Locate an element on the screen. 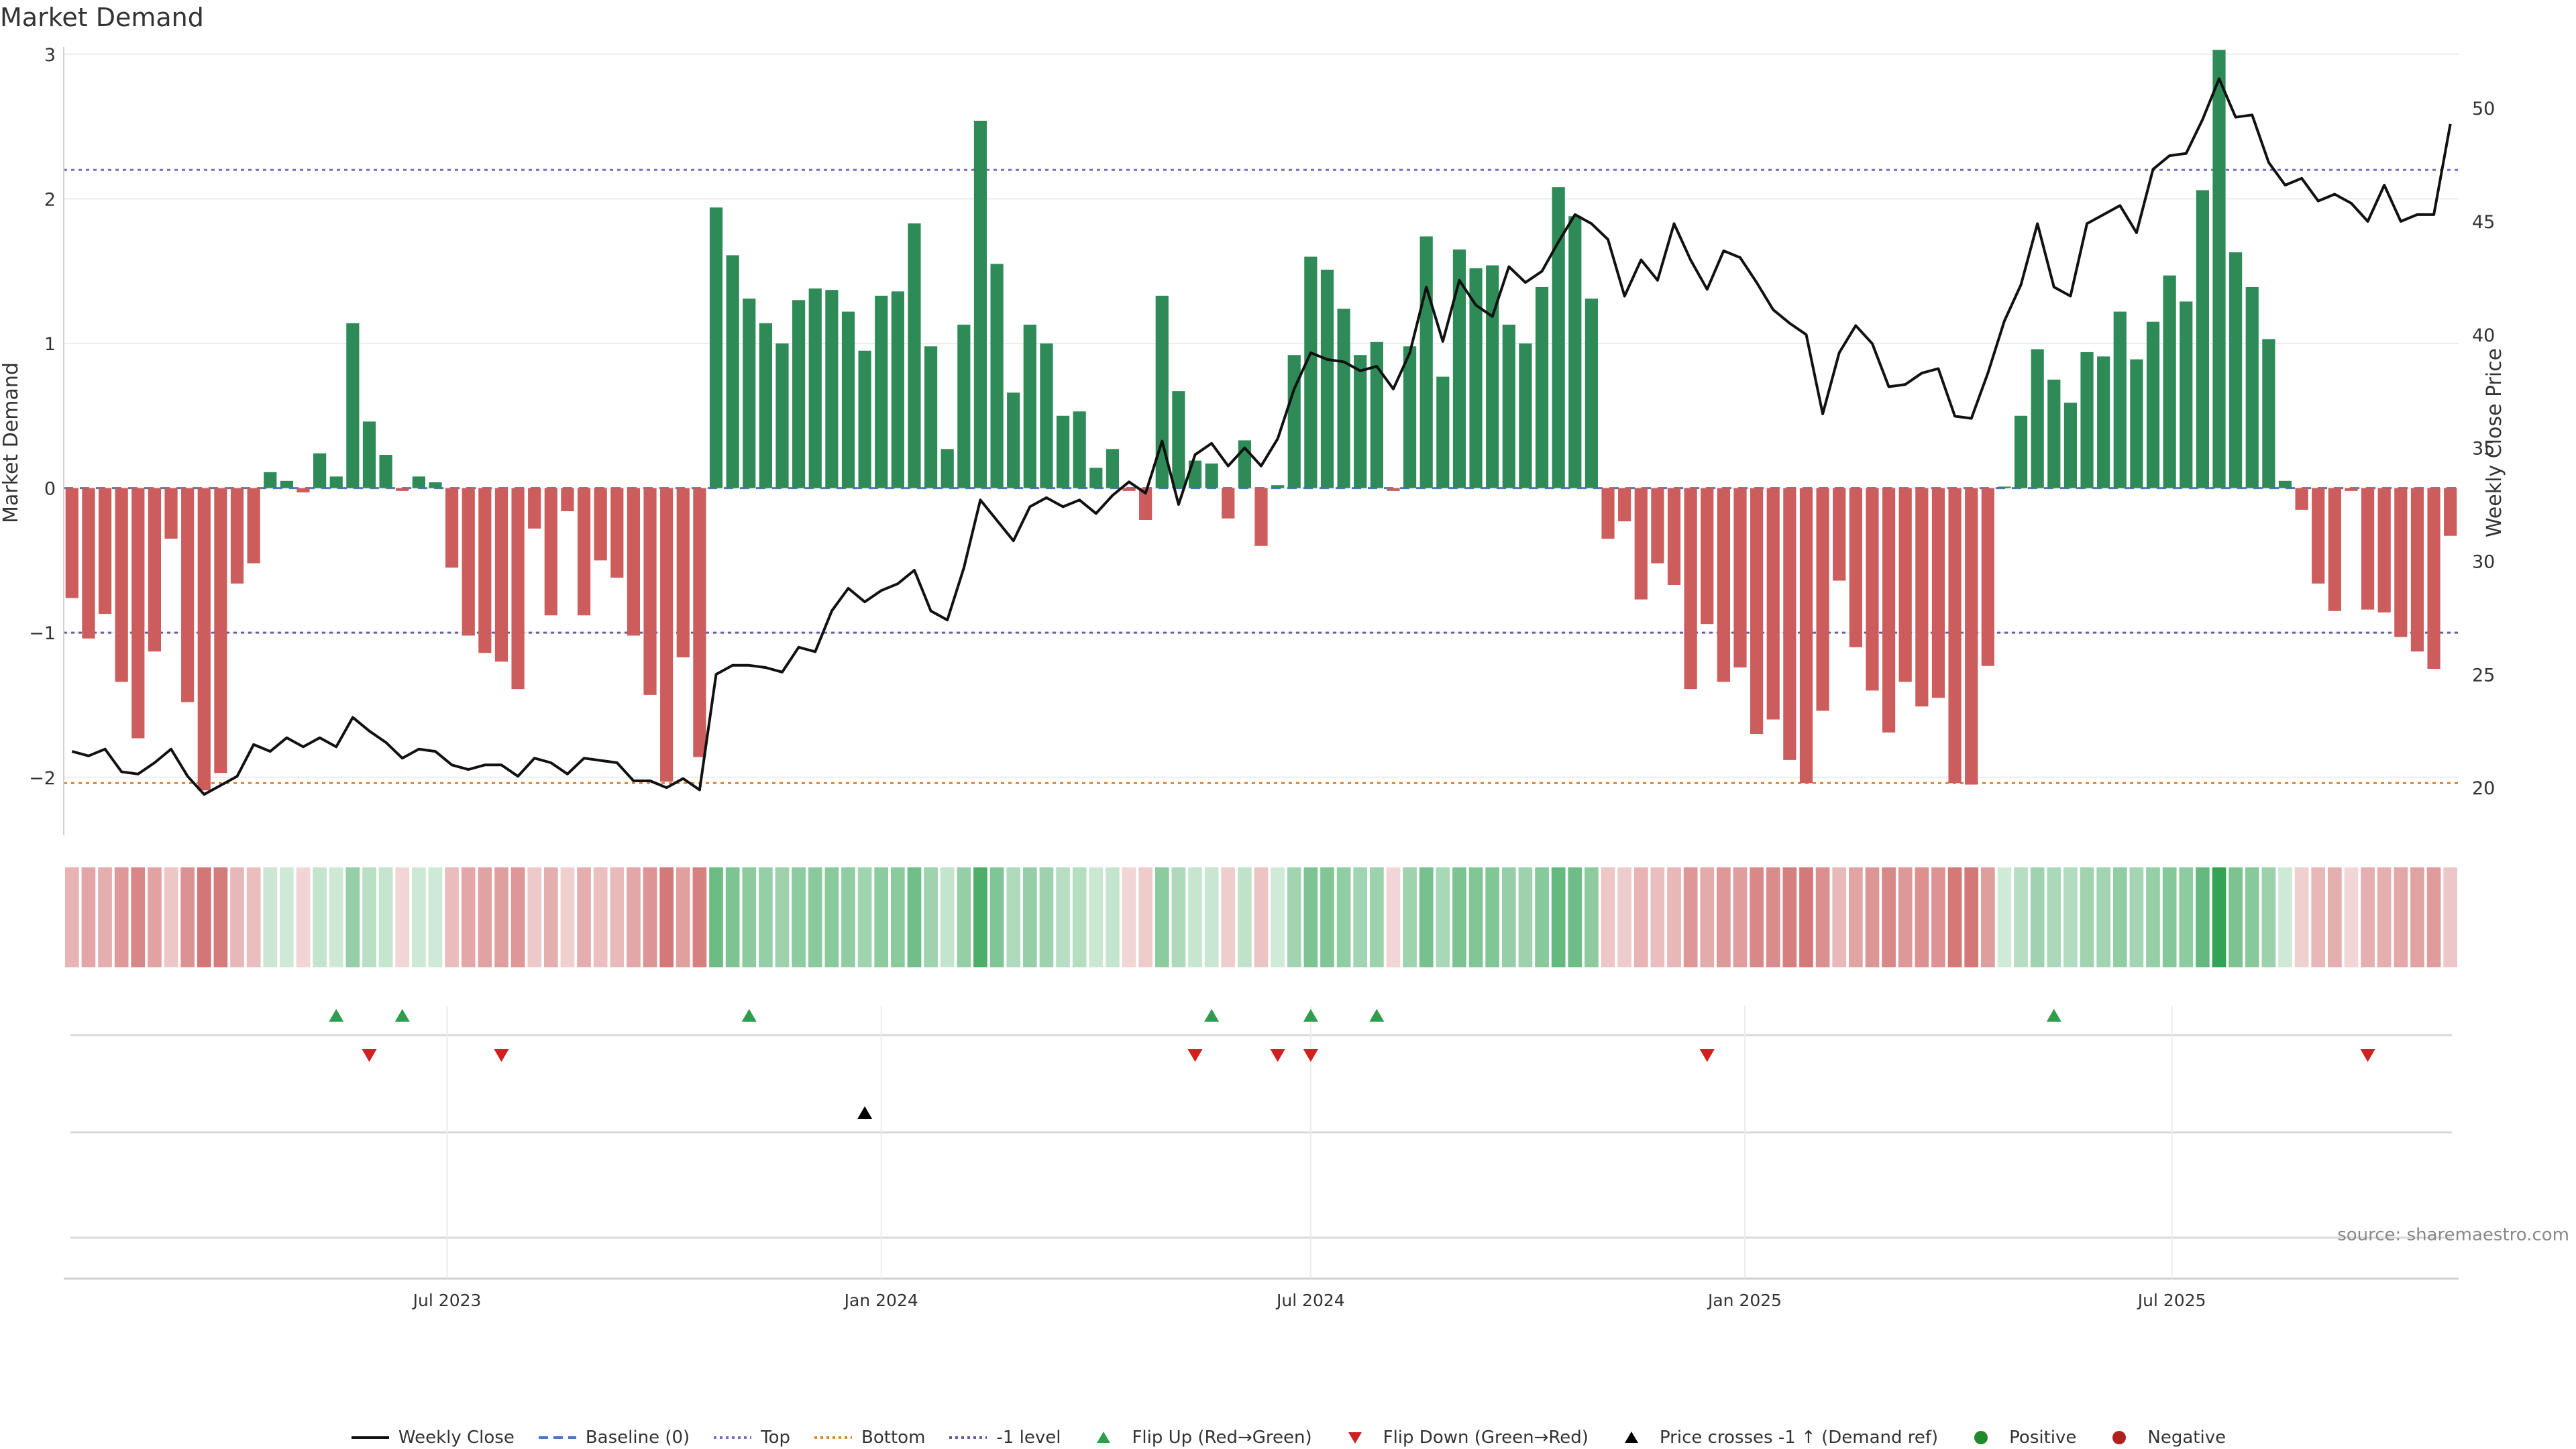 This screenshot has width=2576, height=1449. y2-tick-label: 20 is located at coordinates (2483, 788).